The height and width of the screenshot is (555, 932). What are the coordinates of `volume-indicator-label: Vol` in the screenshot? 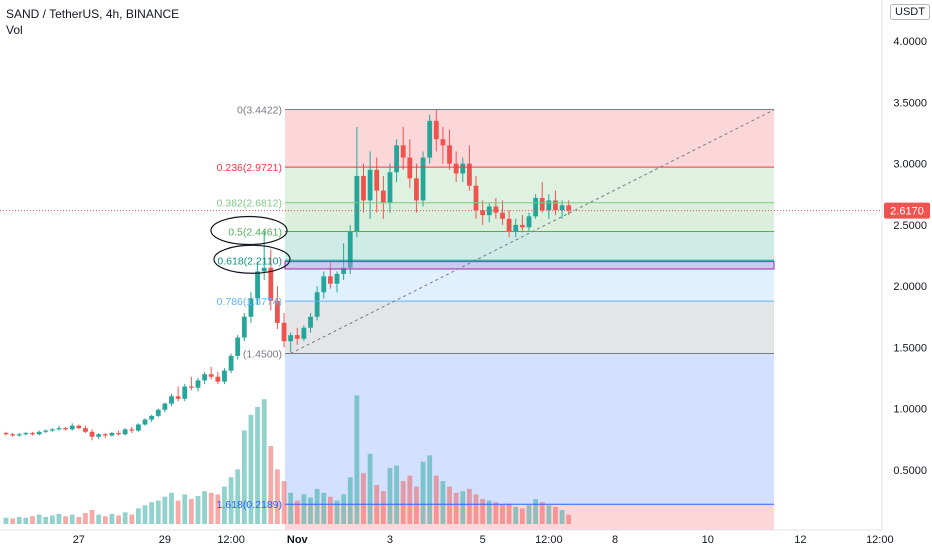 It's located at (14, 30).